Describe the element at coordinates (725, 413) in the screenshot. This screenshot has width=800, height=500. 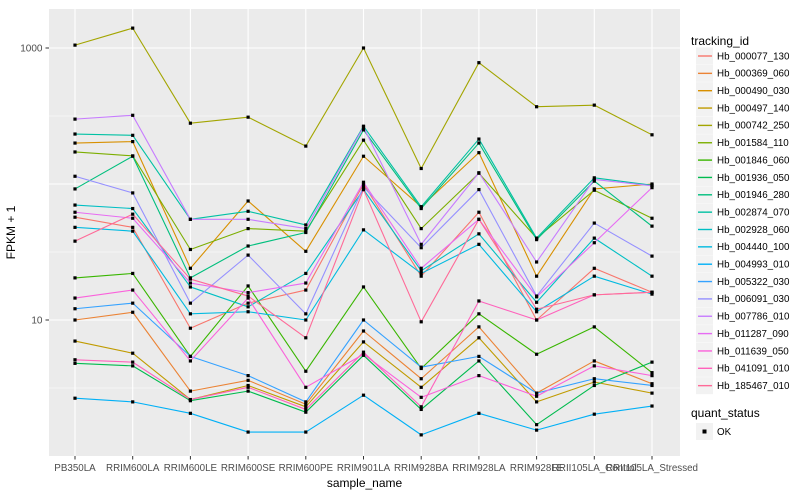
I see `legend-title-quant-status: quant_status` at that location.